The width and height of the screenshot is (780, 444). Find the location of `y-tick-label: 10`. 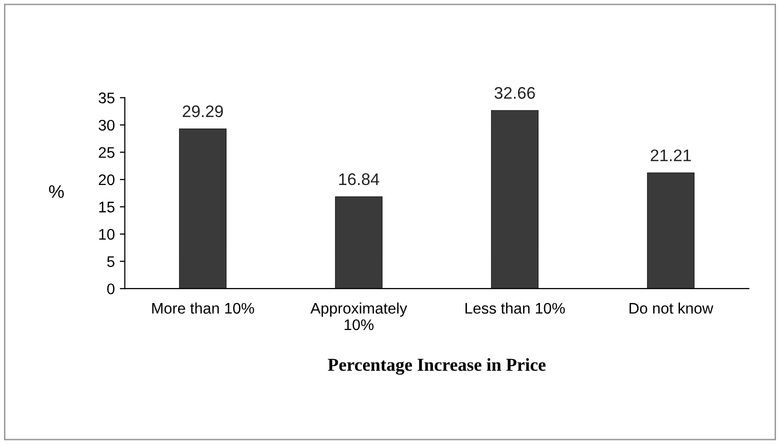

y-tick-label: 10 is located at coordinates (106, 234).